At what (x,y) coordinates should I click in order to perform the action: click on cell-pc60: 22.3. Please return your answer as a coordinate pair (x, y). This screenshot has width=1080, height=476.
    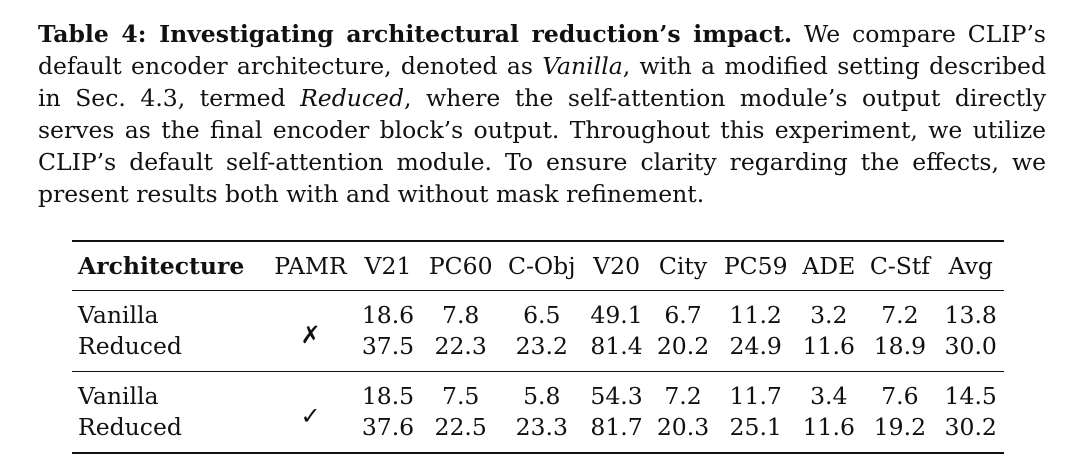
    Looking at the image, I should click on (460, 345).